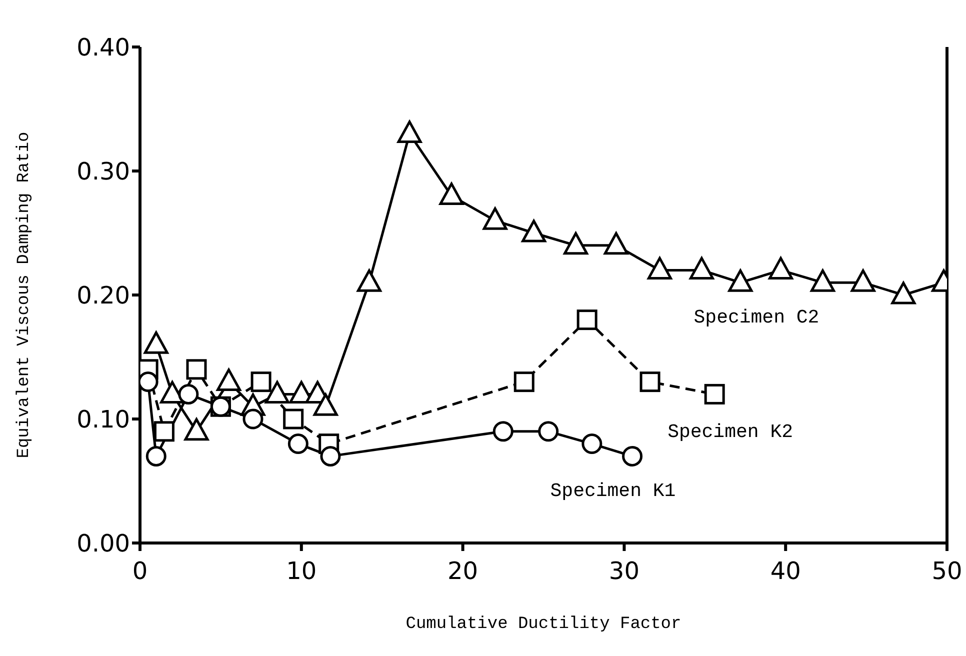 The height and width of the screenshot is (656, 966). I want to click on x-tick-label: 0, so click(140, 571).